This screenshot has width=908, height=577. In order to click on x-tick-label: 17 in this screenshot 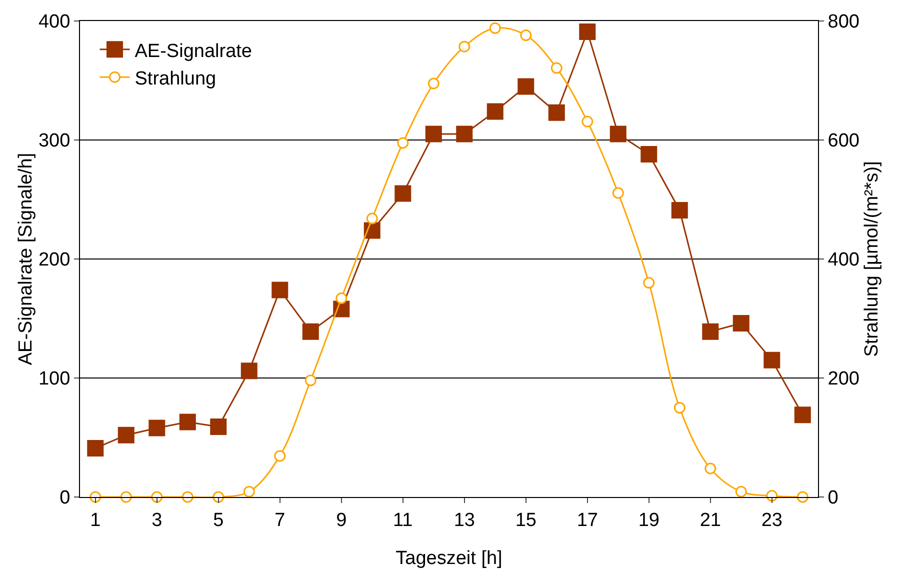, I will do `click(587, 520)`.